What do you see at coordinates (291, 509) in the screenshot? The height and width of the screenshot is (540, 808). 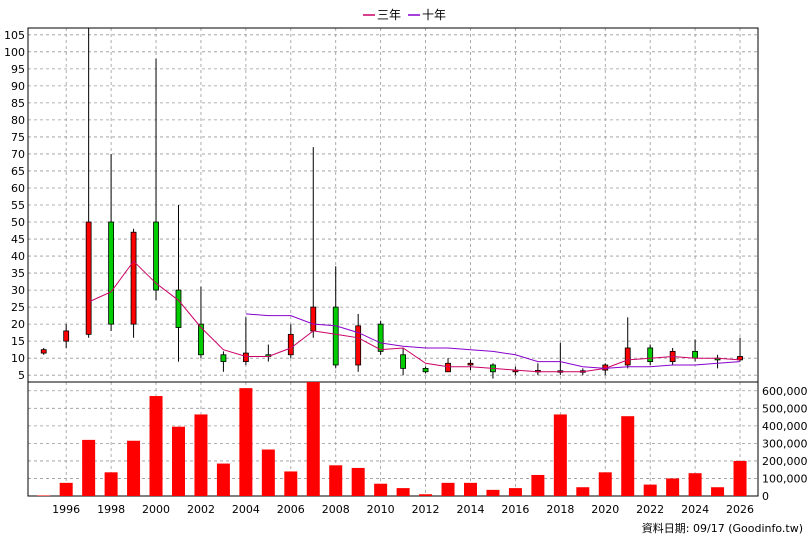 I see `x-tick-label: 2006` at bounding box center [291, 509].